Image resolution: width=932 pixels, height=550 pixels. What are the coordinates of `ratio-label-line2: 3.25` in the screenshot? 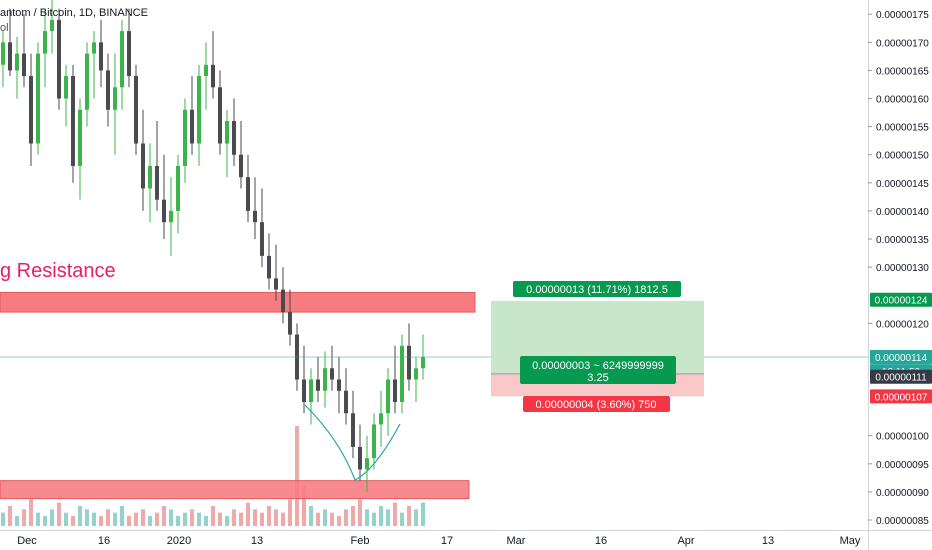 It's located at (597, 378).